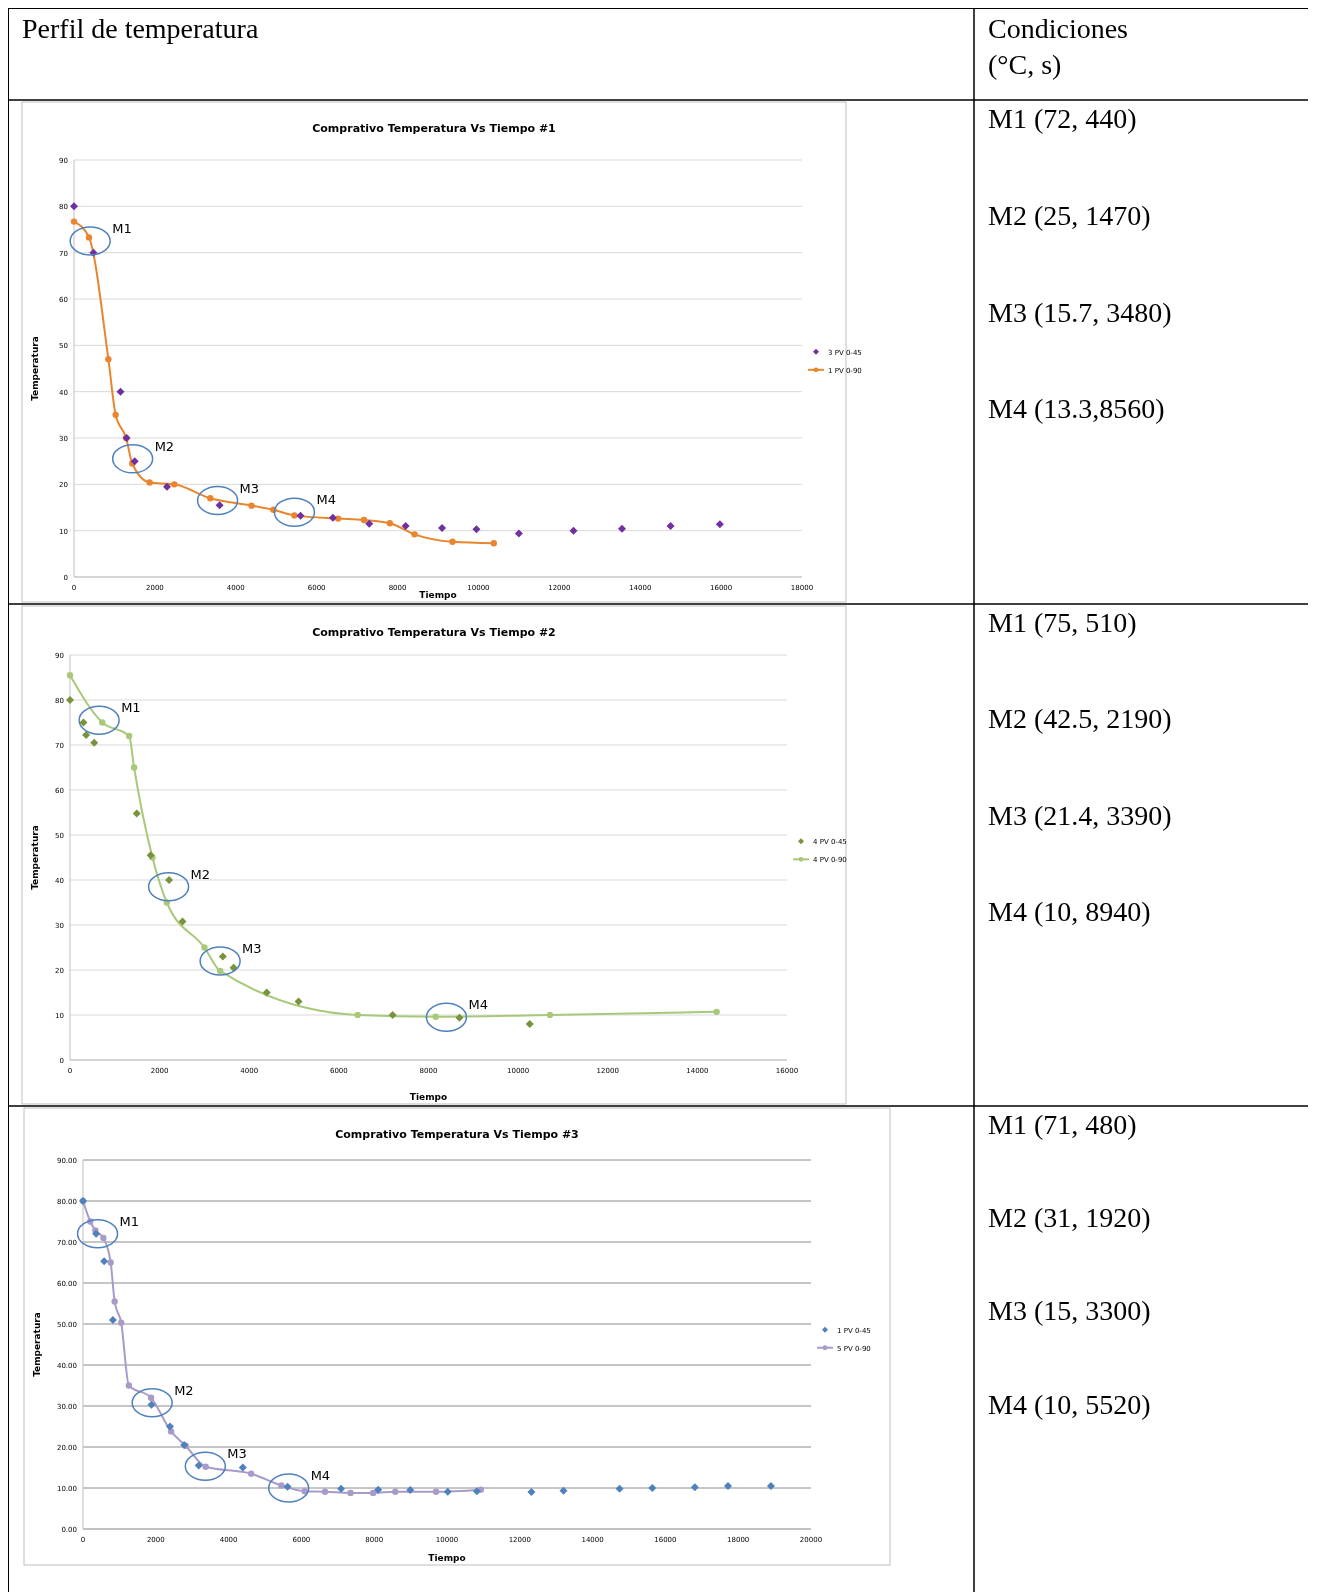 Image resolution: width=1318 pixels, height=1592 pixels. What do you see at coordinates (1062, 118) in the screenshot?
I see `text: M1 (72, 440)` at bounding box center [1062, 118].